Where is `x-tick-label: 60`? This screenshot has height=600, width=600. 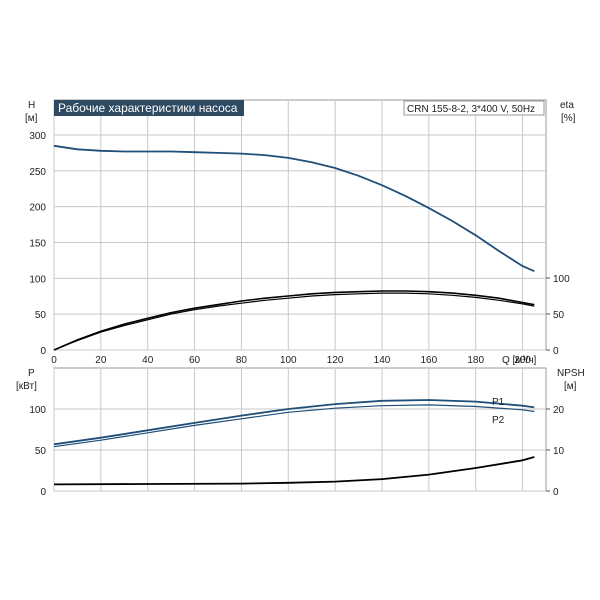 x-tick-label: 60 is located at coordinates (195, 360).